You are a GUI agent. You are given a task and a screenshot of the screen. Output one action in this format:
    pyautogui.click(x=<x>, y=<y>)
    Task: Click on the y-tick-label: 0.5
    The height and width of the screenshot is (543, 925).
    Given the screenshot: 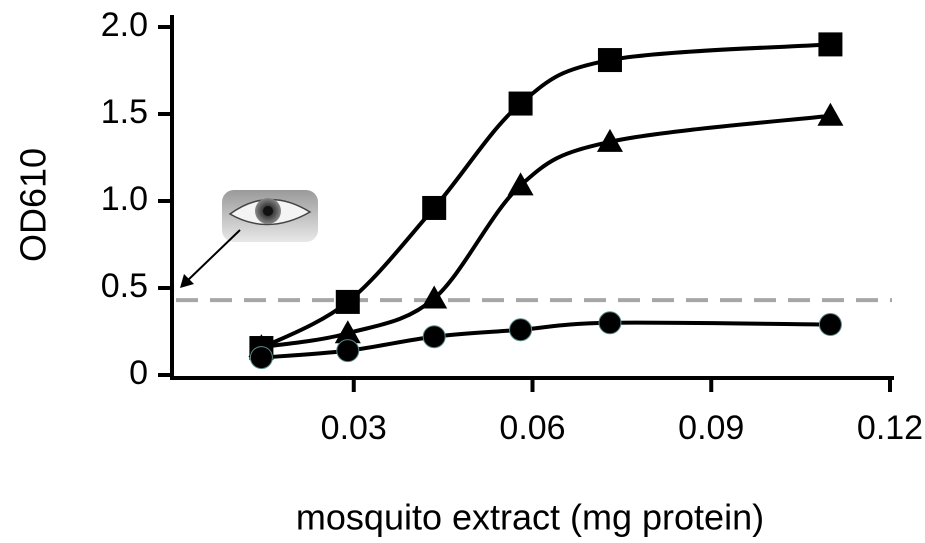 What is the action you would take?
    pyautogui.click(x=124, y=286)
    